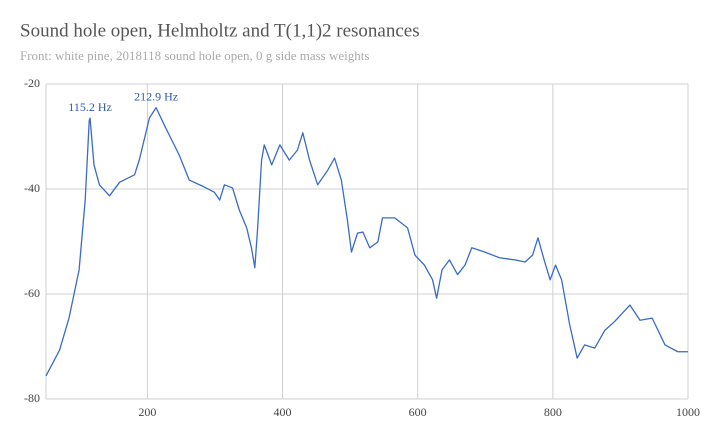 Image resolution: width=712 pixels, height=440 pixels. What do you see at coordinates (32, 83) in the screenshot?
I see `y-tick-label: -20` at bounding box center [32, 83].